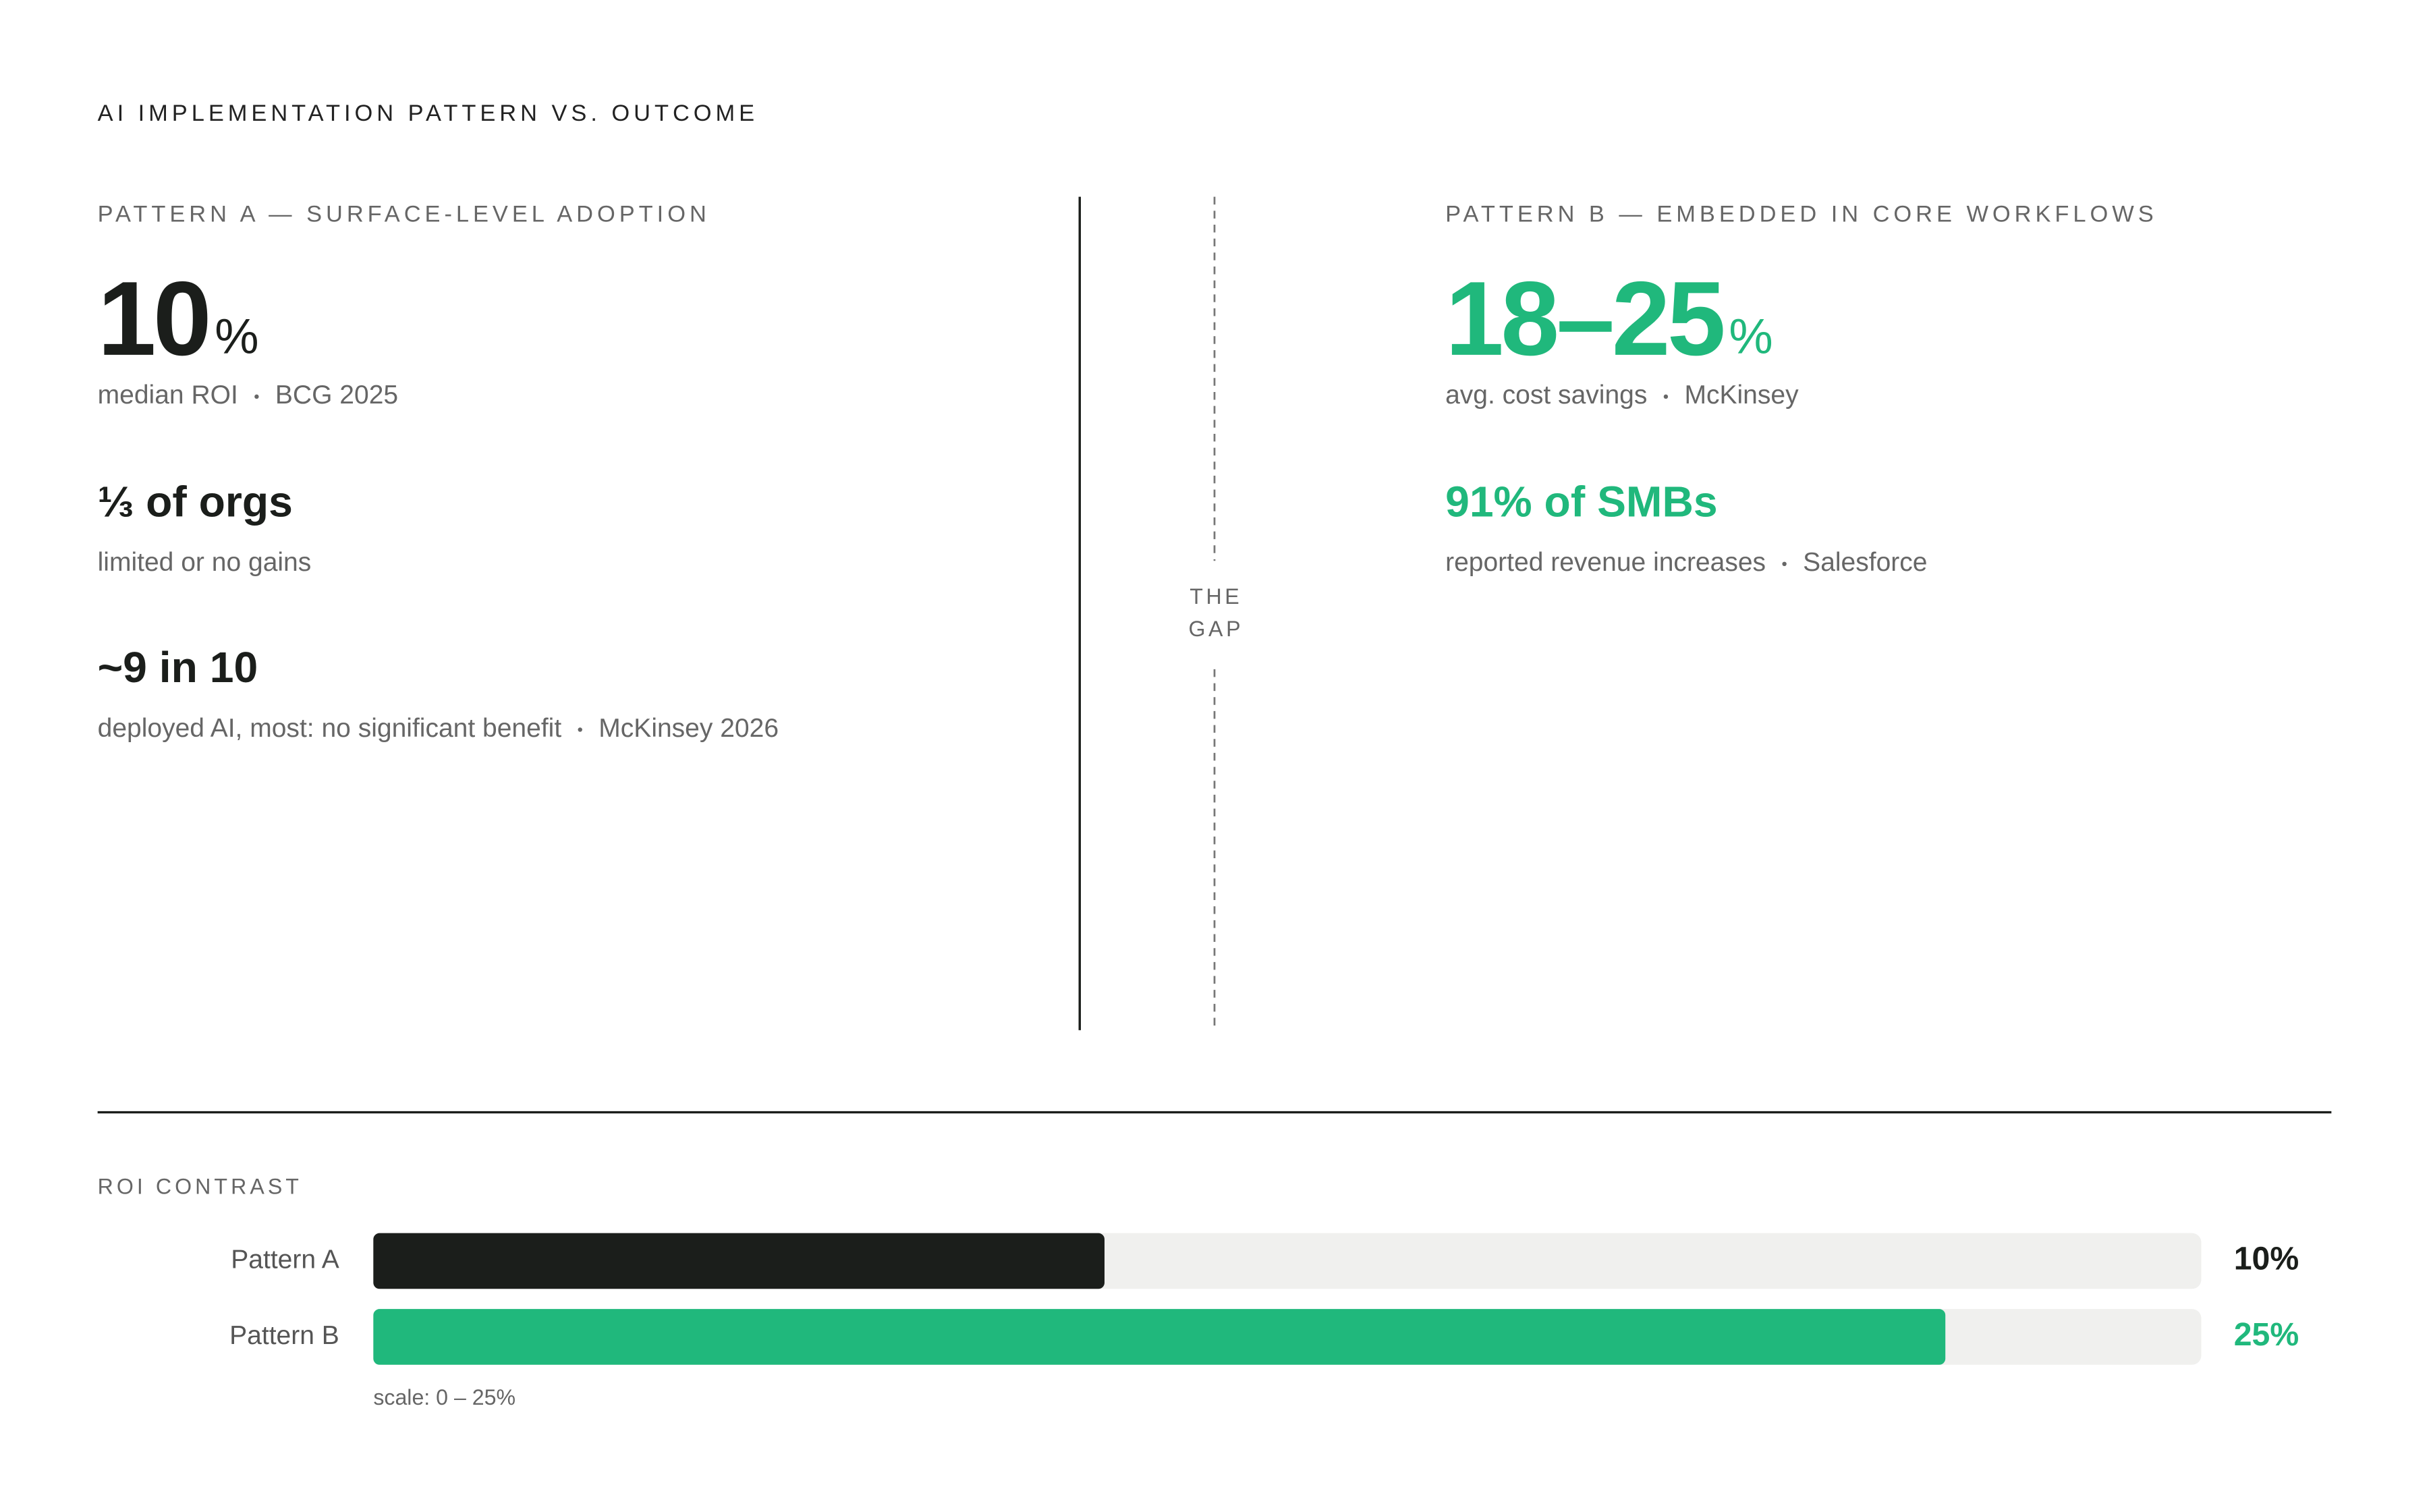  What do you see at coordinates (1546, 395) in the screenshot?
I see `stat-caption: avg. cost savings` at bounding box center [1546, 395].